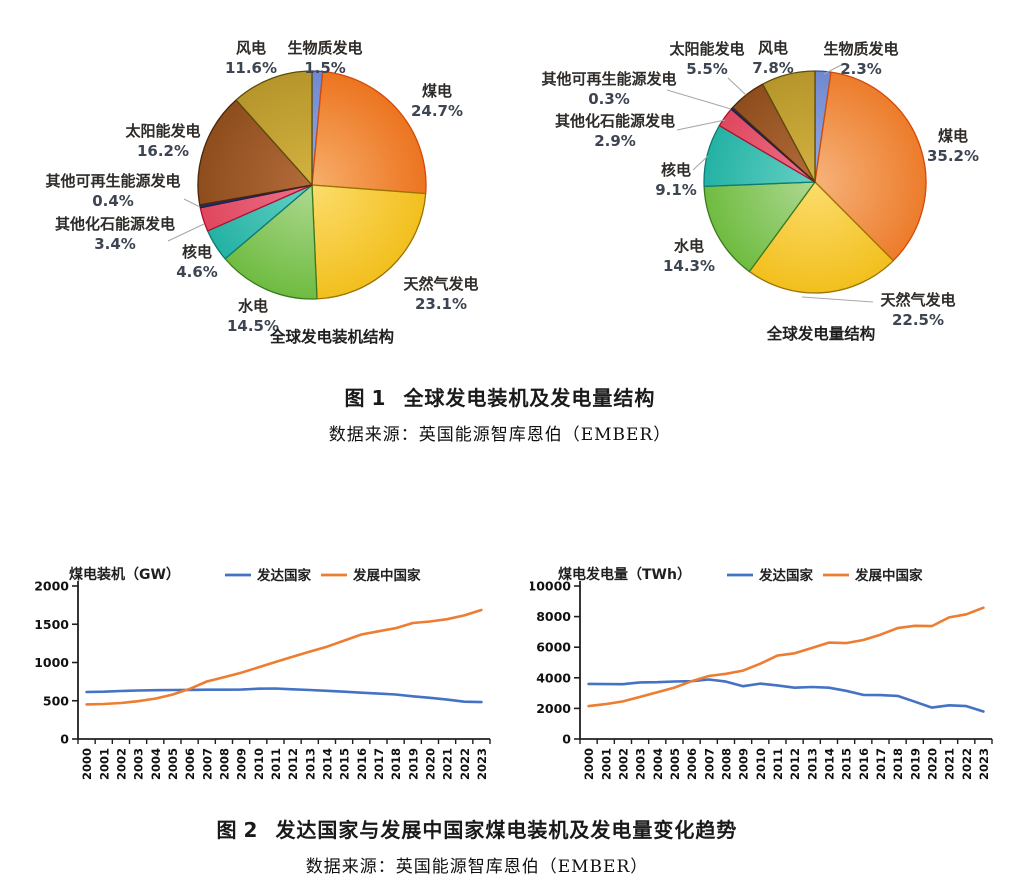  Describe the element at coordinates (477, 867) in the screenshot. I see `figure2-source: 数据来源：英国能源智库恩伯（EMBER）` at that location.